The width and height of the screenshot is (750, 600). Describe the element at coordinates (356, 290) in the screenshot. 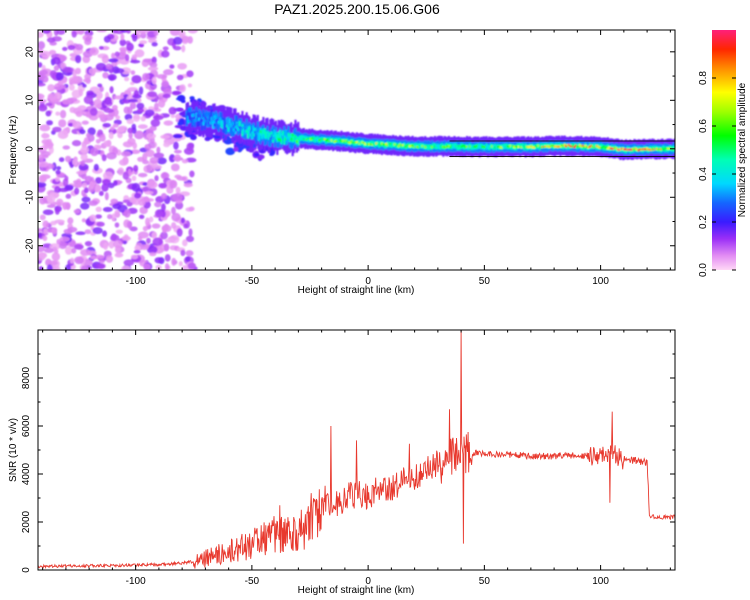

I see `spectrogram-x-axis-label: Height of straight line (km)` at that location.